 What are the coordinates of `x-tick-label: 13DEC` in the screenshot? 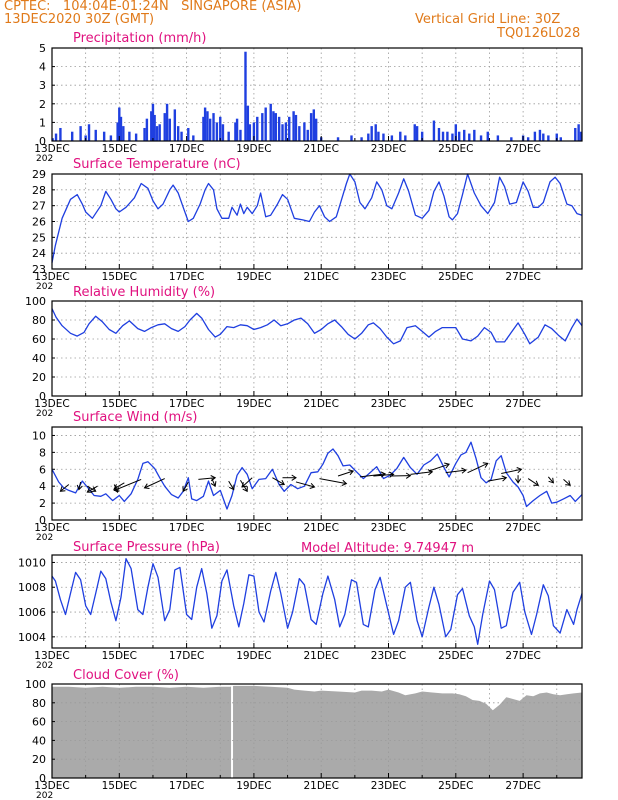 It's located at (51, 277).